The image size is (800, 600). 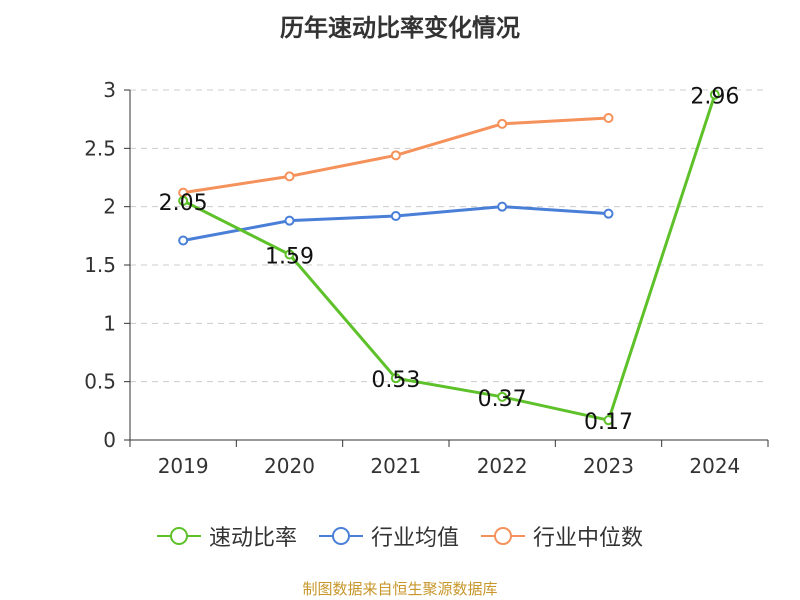 What do you see at coordinates (252, 538) in the screenshot?
I see `legend-label-speed: 速动比率` at bounding box center [252, 538].